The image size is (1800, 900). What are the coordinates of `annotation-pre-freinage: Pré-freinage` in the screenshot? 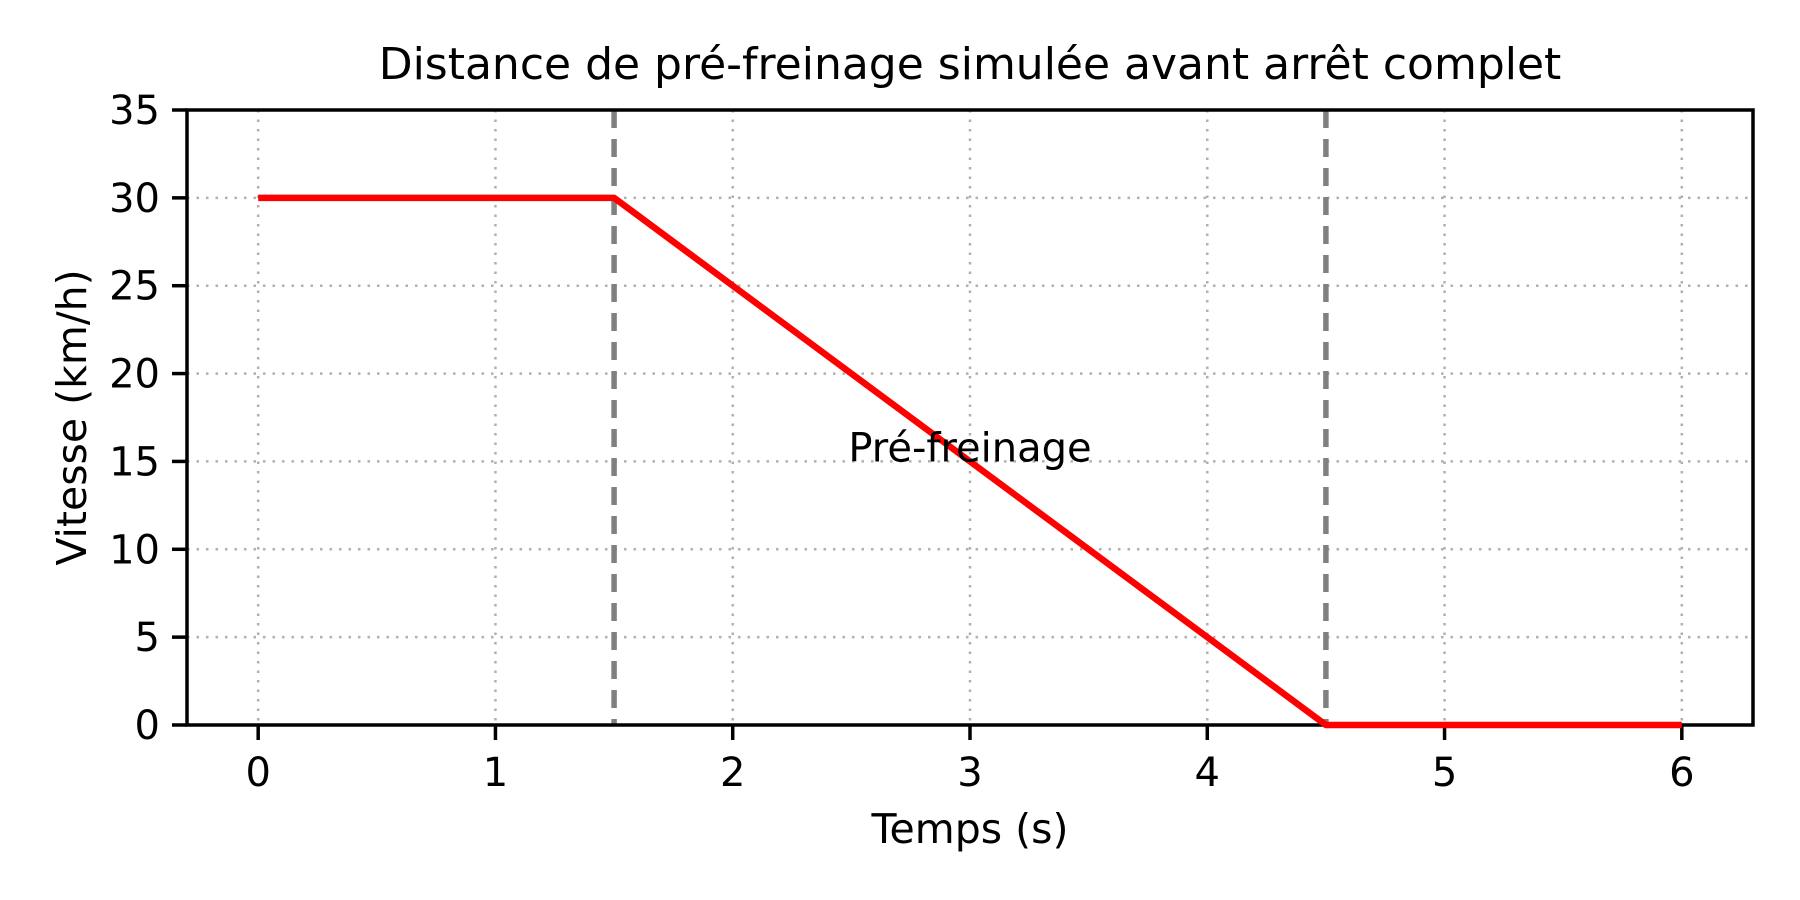 It's located at (969, 448).